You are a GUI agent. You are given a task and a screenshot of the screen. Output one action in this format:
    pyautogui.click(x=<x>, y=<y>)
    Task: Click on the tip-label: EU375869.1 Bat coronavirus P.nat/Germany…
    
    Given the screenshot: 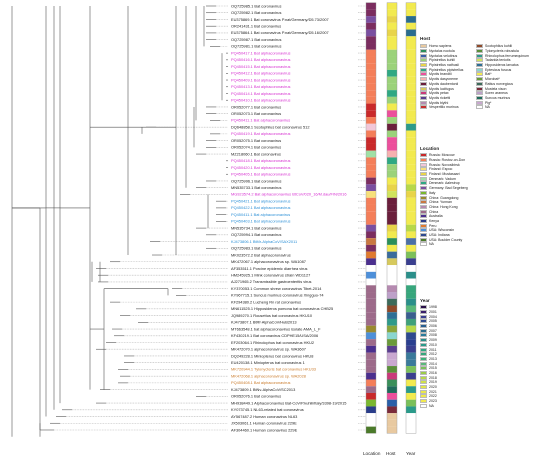 What is the action you would take?
    pyautogui.click(x=280, y=19)
    